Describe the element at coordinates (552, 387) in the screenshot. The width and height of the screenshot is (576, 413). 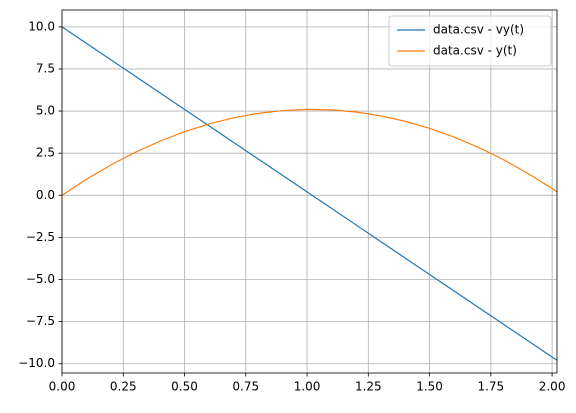
I see `x-tick-label: 2.00` at that location.